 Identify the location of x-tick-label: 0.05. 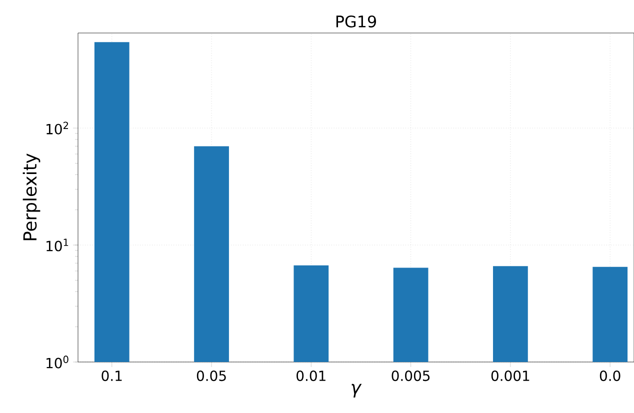
(211, 376).